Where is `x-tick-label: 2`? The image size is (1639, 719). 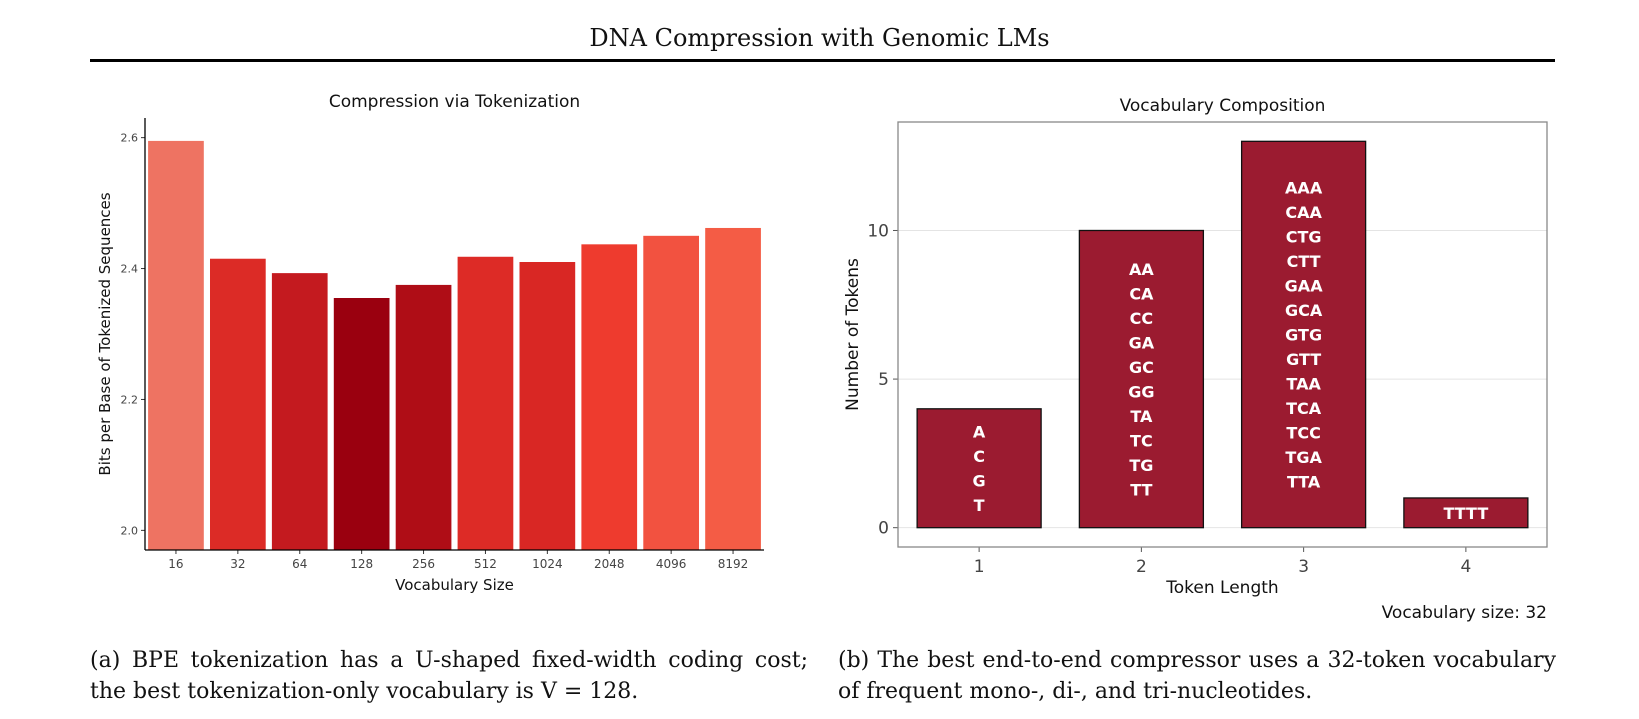
x-tick-label: 2 is located at coordinates (1141, 567).